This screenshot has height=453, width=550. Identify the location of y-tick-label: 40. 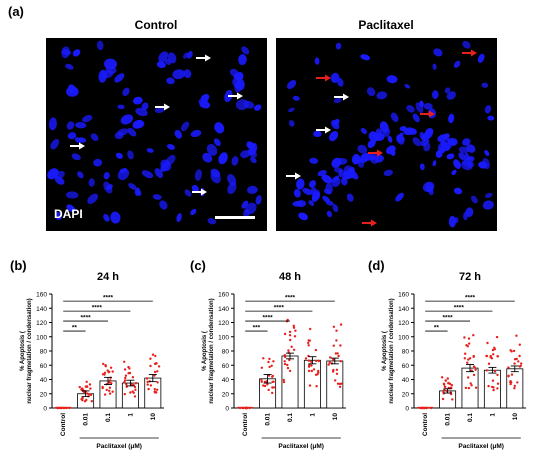
(226, 380).